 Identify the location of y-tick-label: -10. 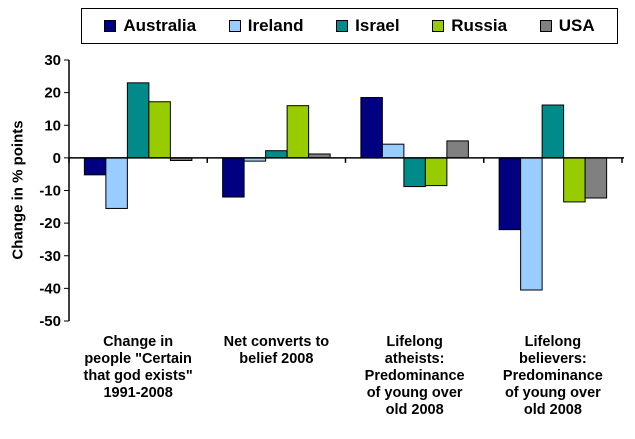
(50, 191).